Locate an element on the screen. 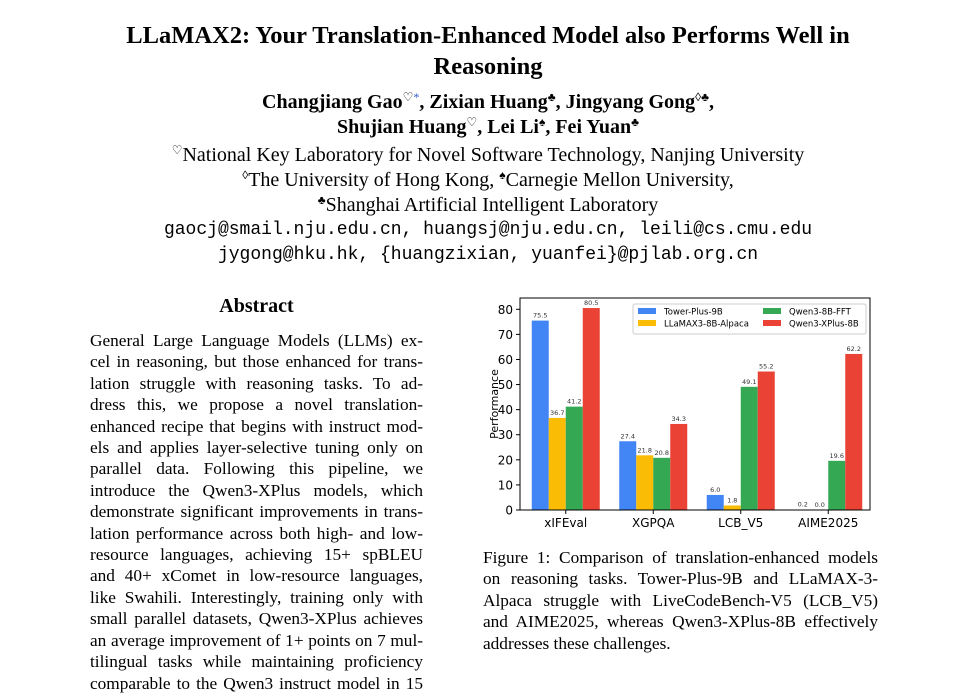 The height and width of the screenshot is (699, 976). bar-value-label: 21.8 is located at coordinates (645, 450).